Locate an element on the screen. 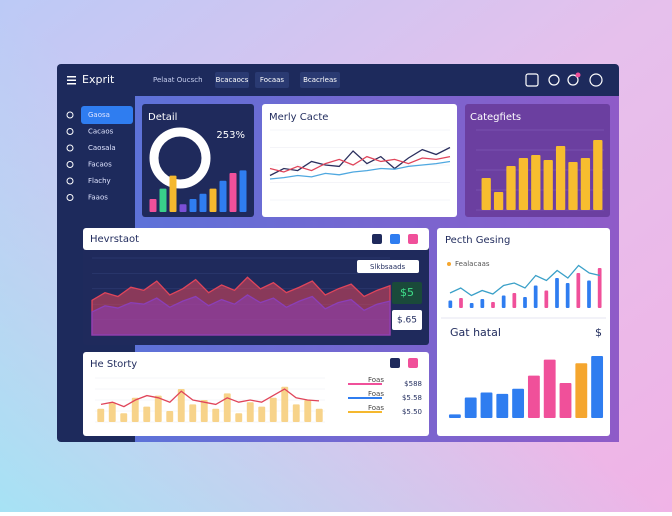  row-value: $5.58 is located at coordinates (412, 398).